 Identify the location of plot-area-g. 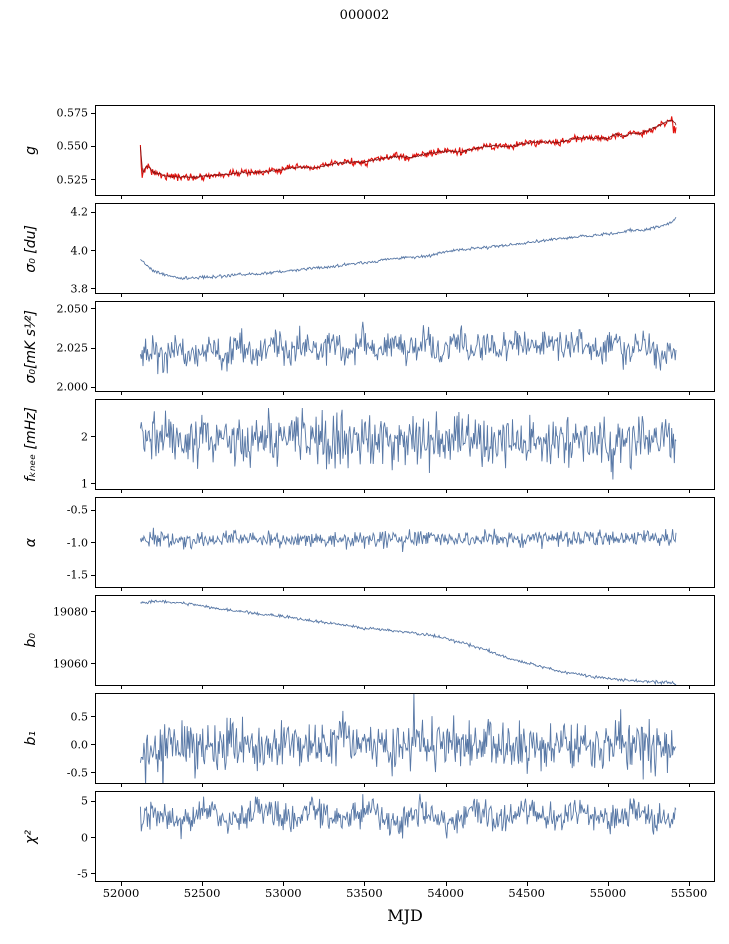
(405, 150).